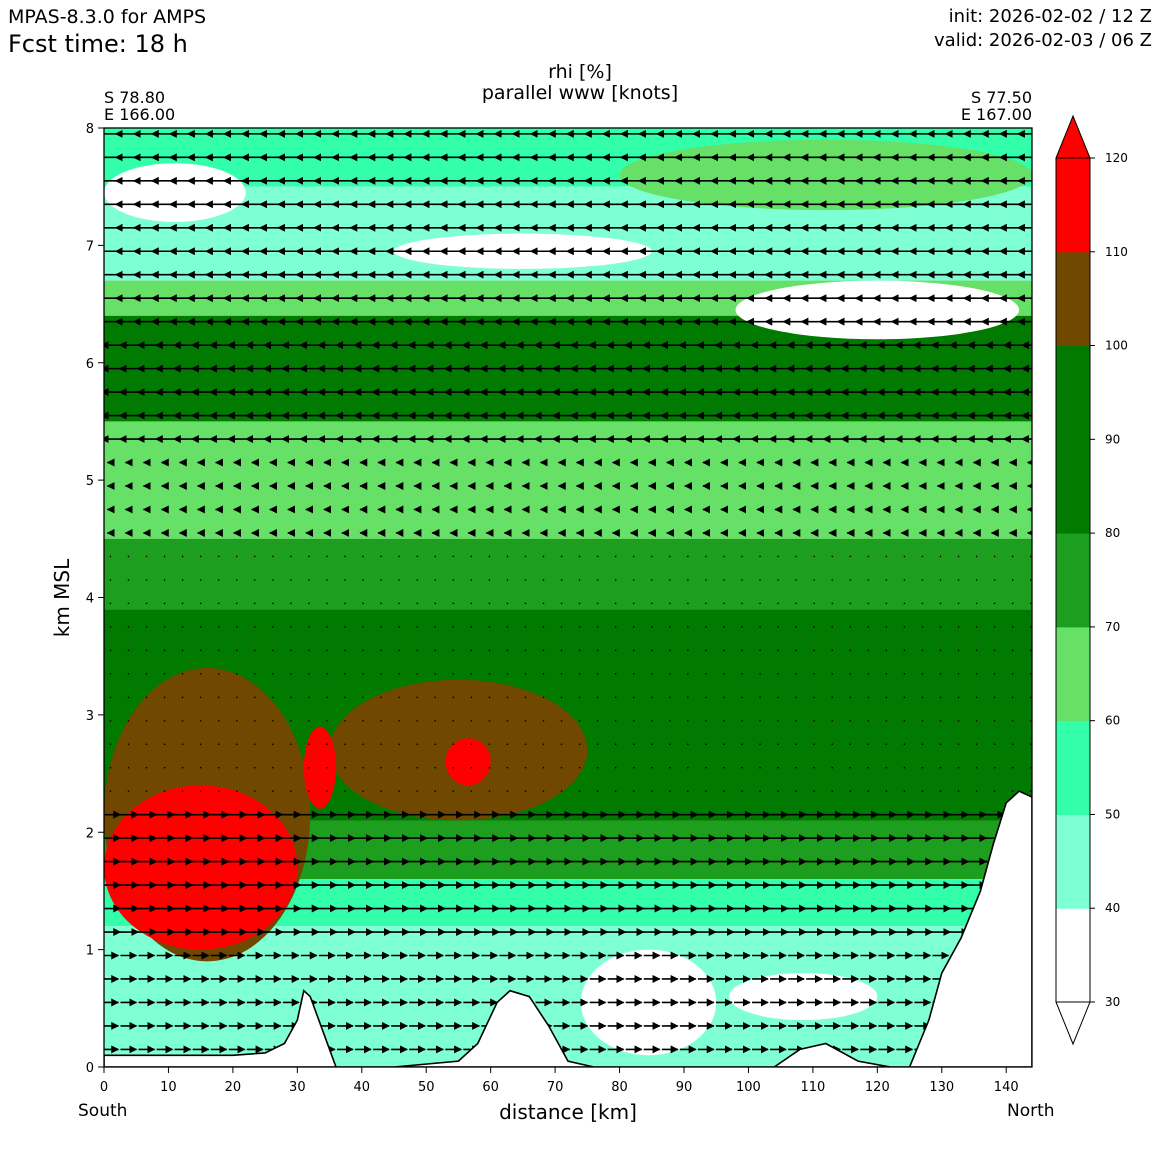  Describe the element at coordinates (104, 1087) in the screenshot. I see `x-tick-label: 0` at that location.